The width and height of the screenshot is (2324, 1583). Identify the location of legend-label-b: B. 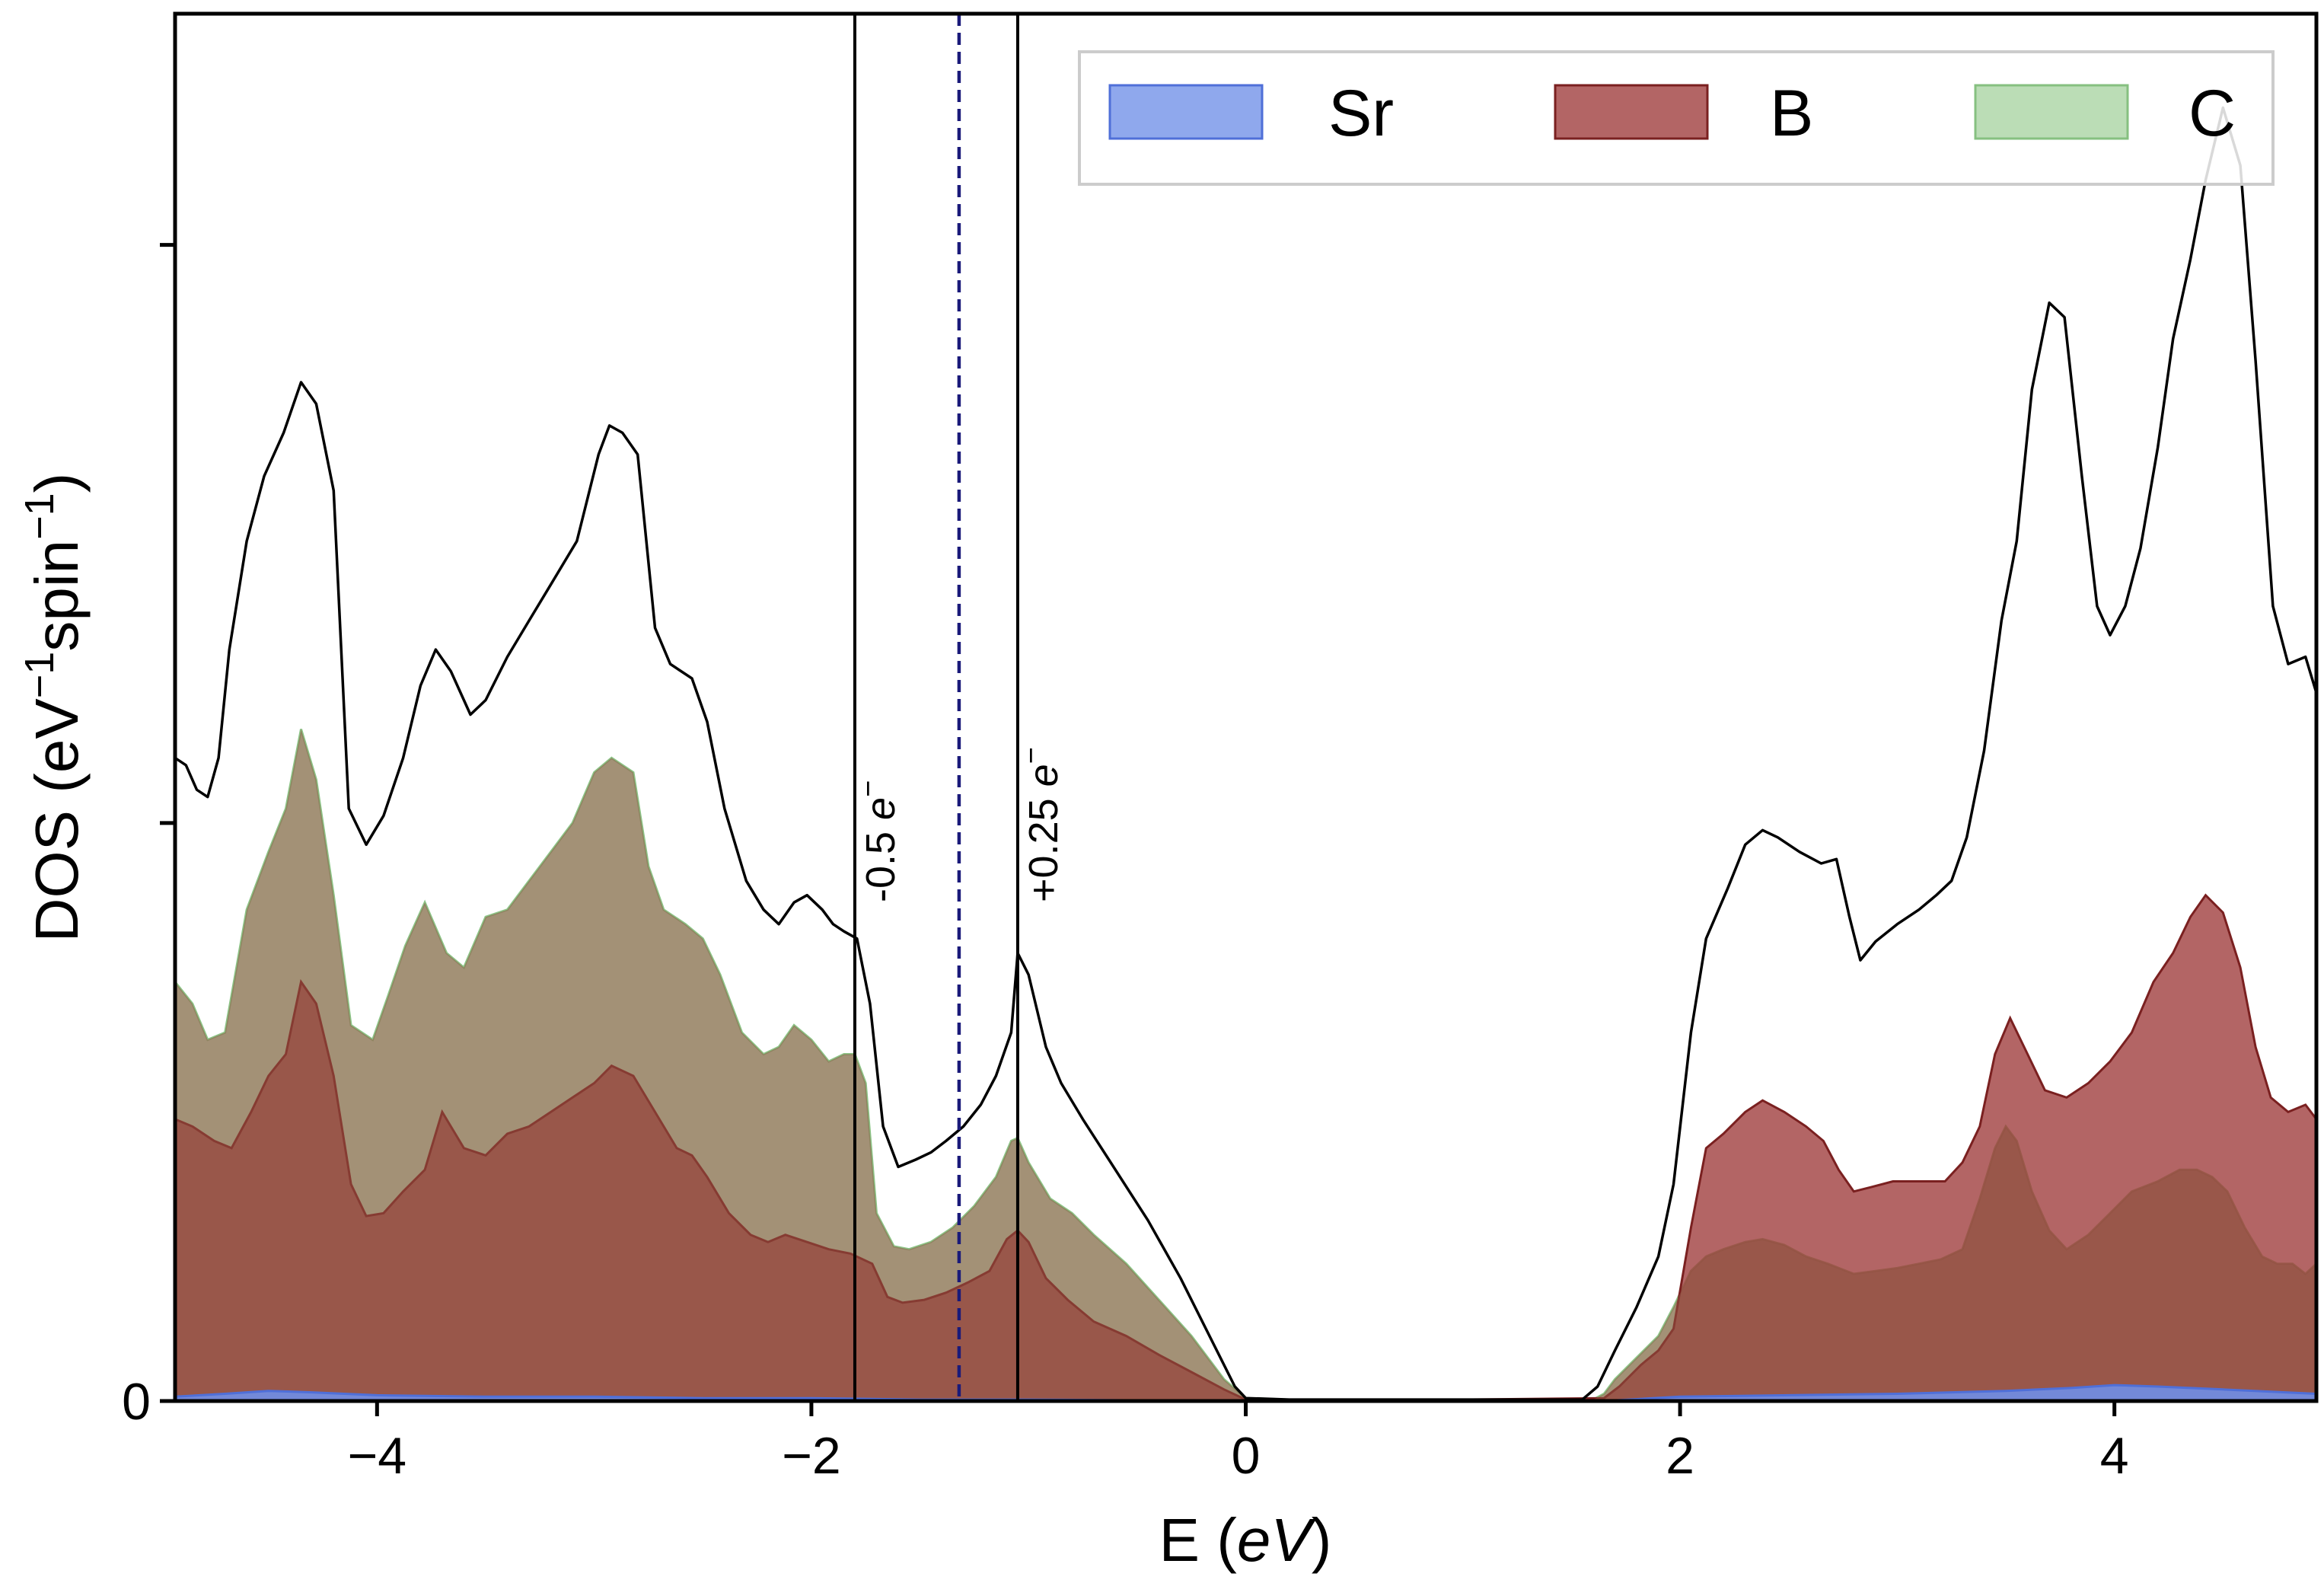
(1791, 113).